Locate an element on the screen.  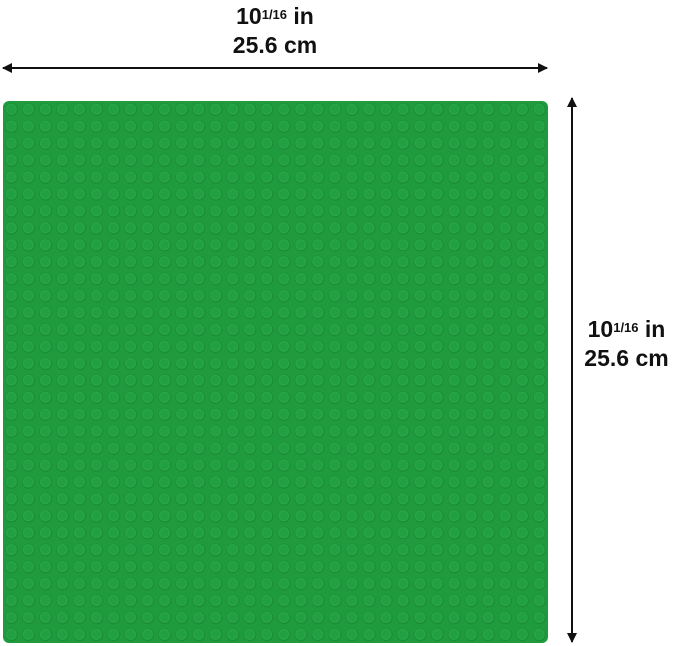
width-inches-fraction: 1/16 is located at coordinates (274, 14).